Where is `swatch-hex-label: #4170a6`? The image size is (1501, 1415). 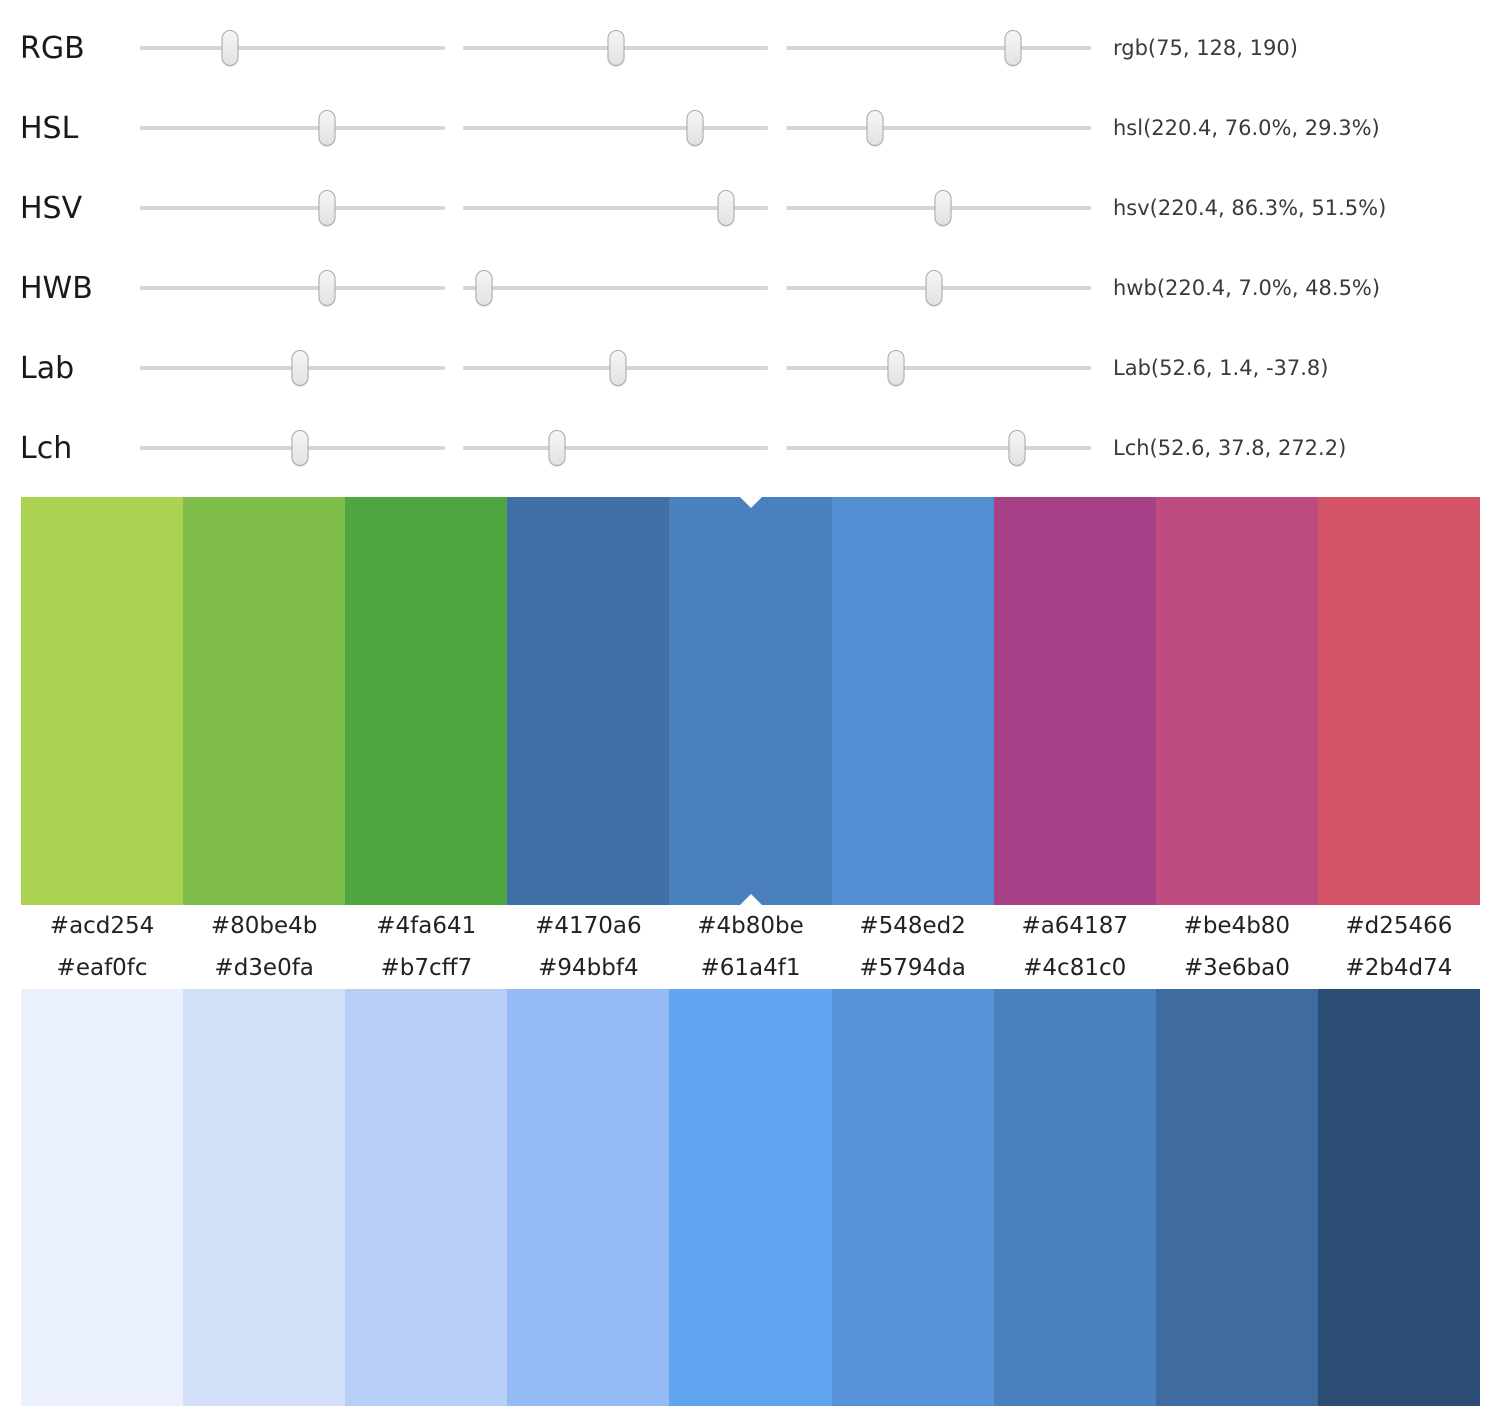 swatch-hex-label: #4170a6 is located at coordinates (588, 926).